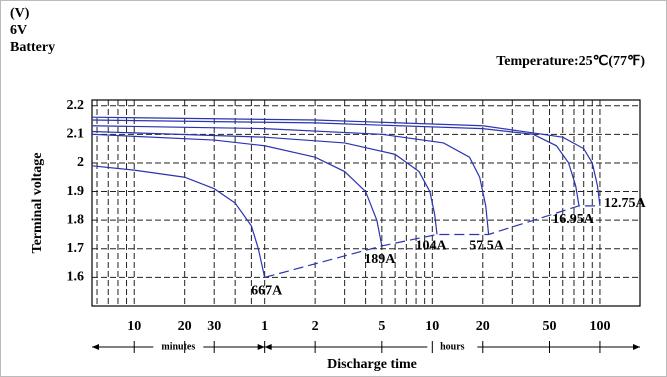 The height and width of the screenshot is (377, 667). I want to click on series-label: 57.5A, so click(487, 246).